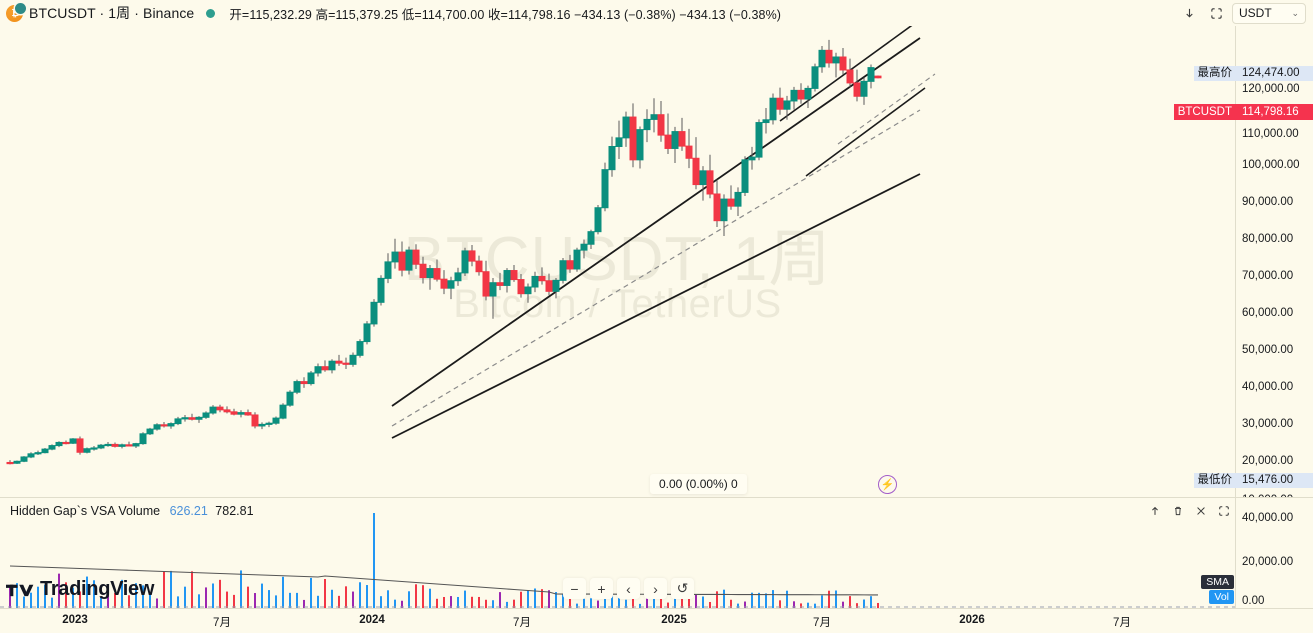  Describe the element at coordinates (1221, 597) in the screenshot. I see `vol-badge: Vol` at that location.